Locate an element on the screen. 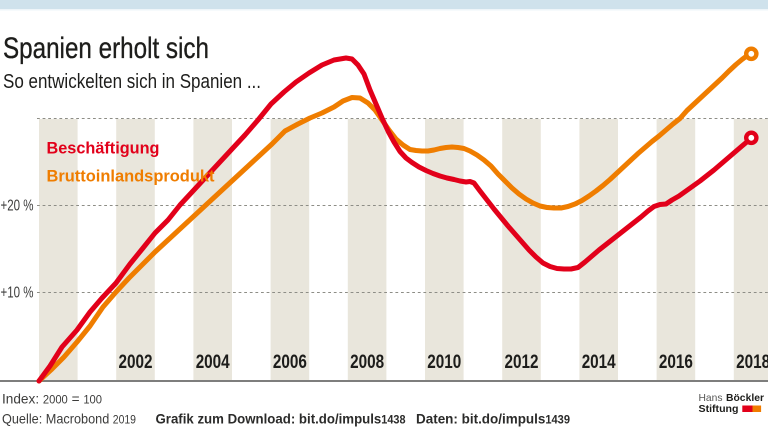 This screenshot has height=432, width=768. svg-text: +20 % is located at coordinates (17, 205).